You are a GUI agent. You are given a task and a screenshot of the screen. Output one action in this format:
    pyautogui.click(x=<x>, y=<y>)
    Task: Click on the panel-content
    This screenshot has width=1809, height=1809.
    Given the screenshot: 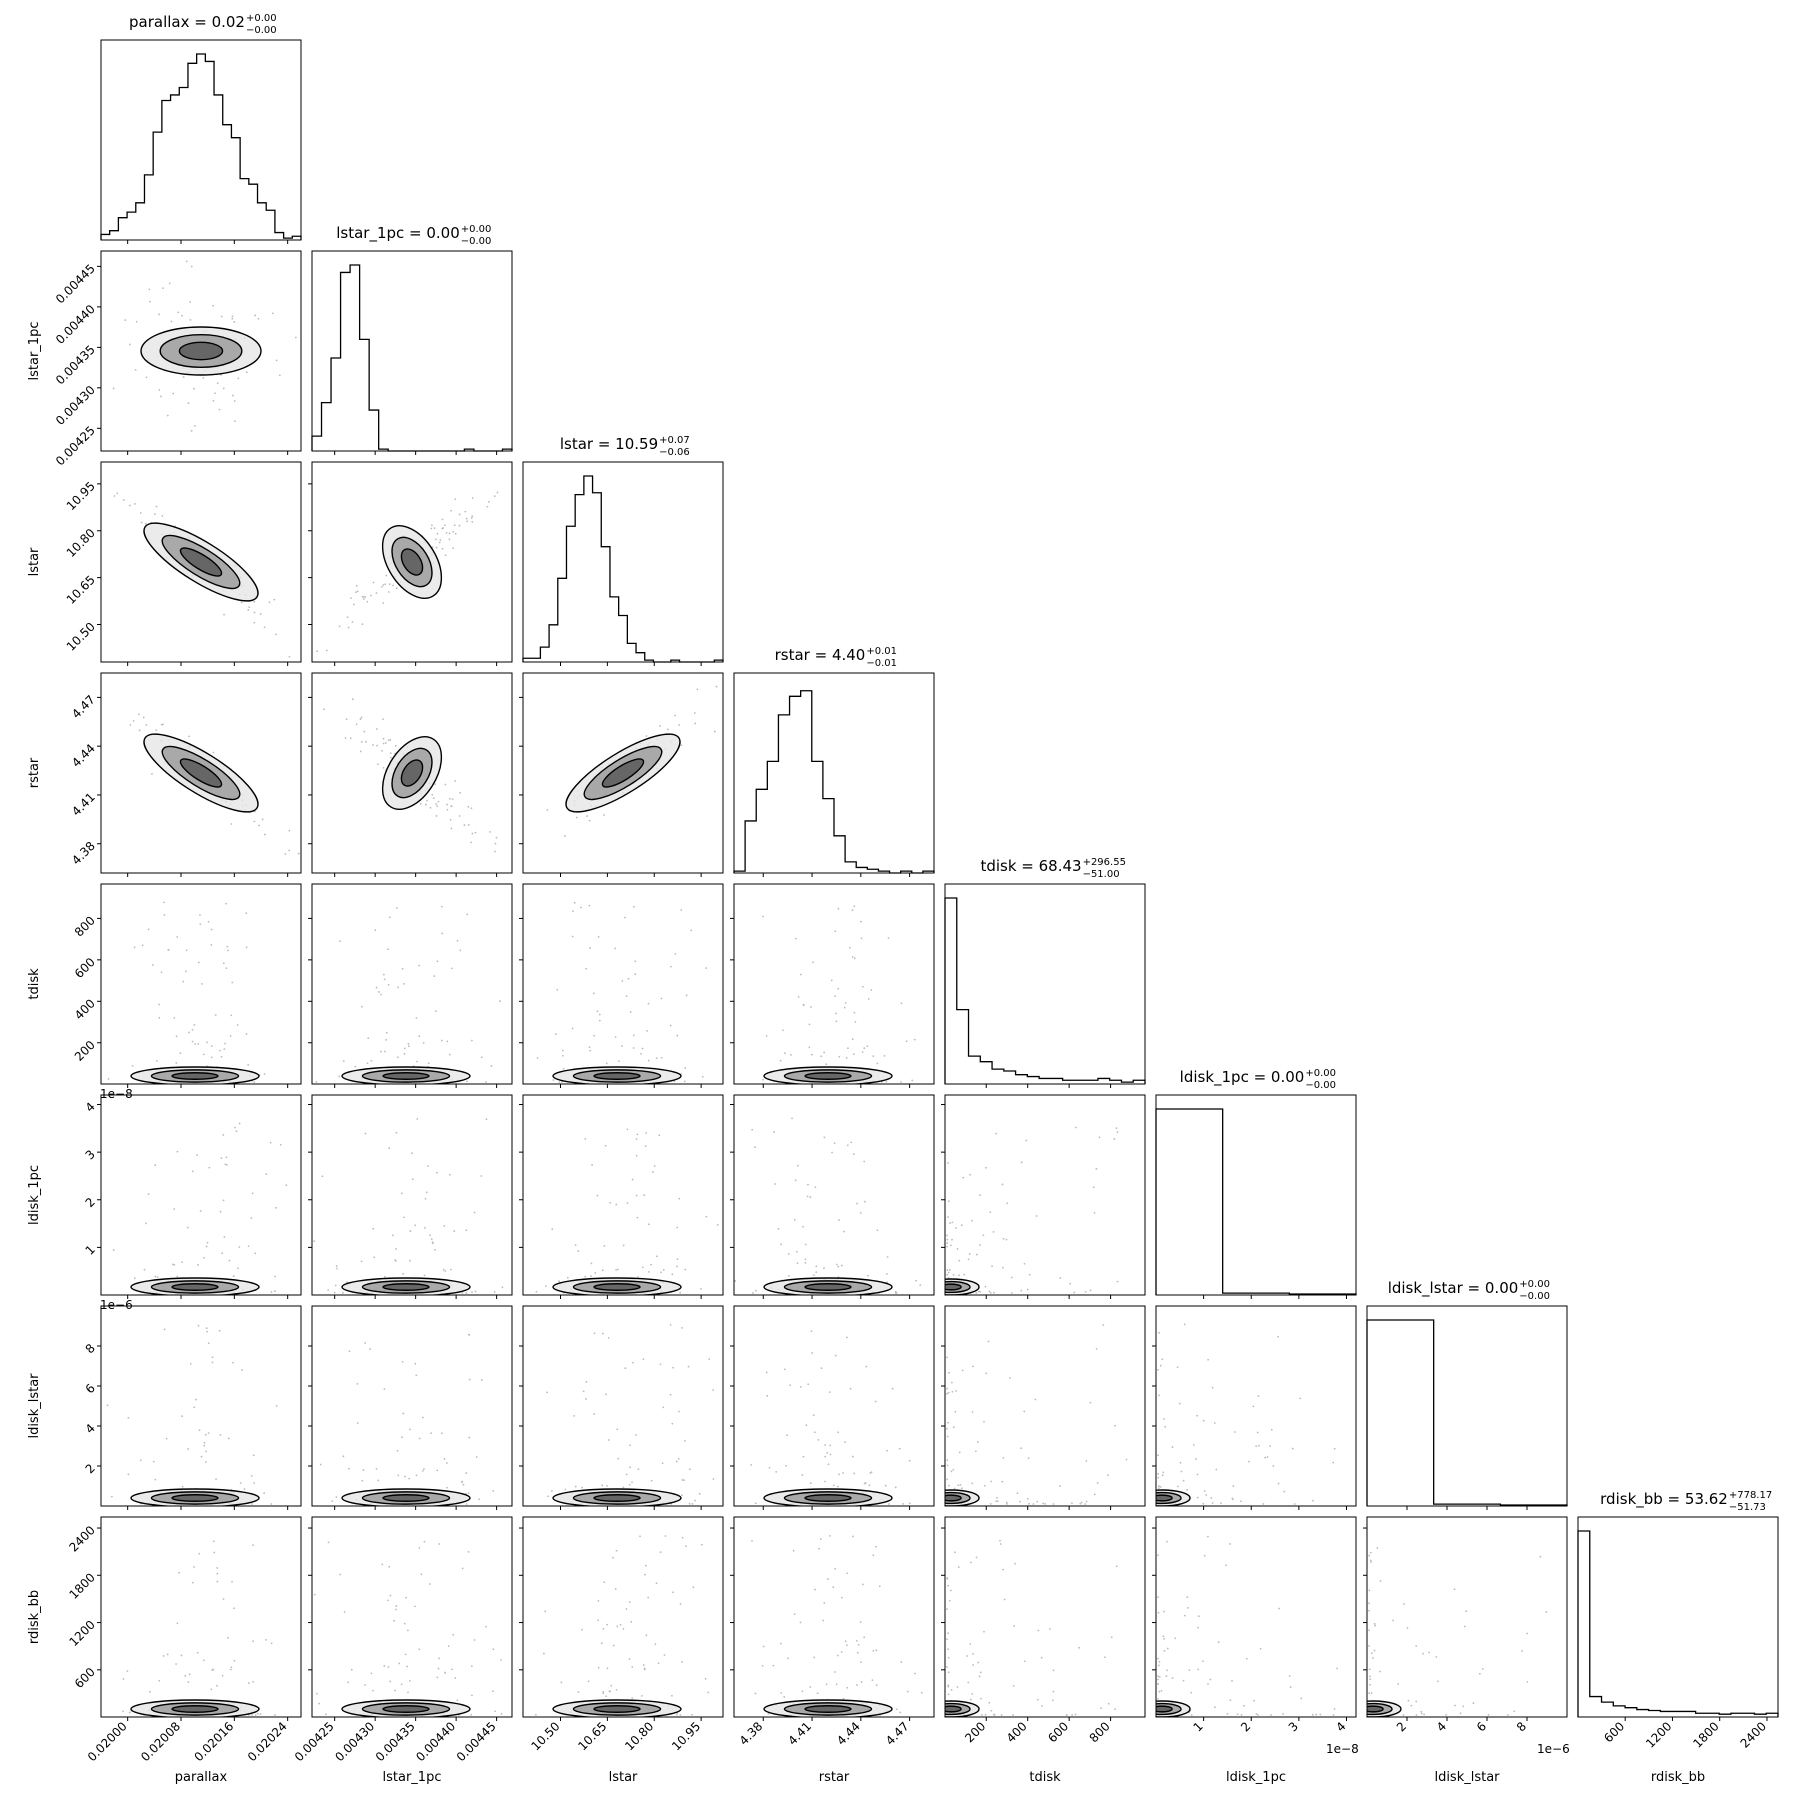 What is the action you would take?
    pyautogui.click(x=1247, y=1626)
    